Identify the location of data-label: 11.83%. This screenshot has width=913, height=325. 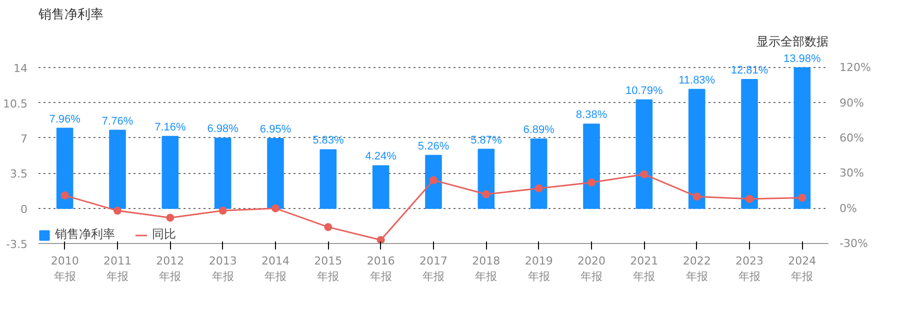
(697, 80).